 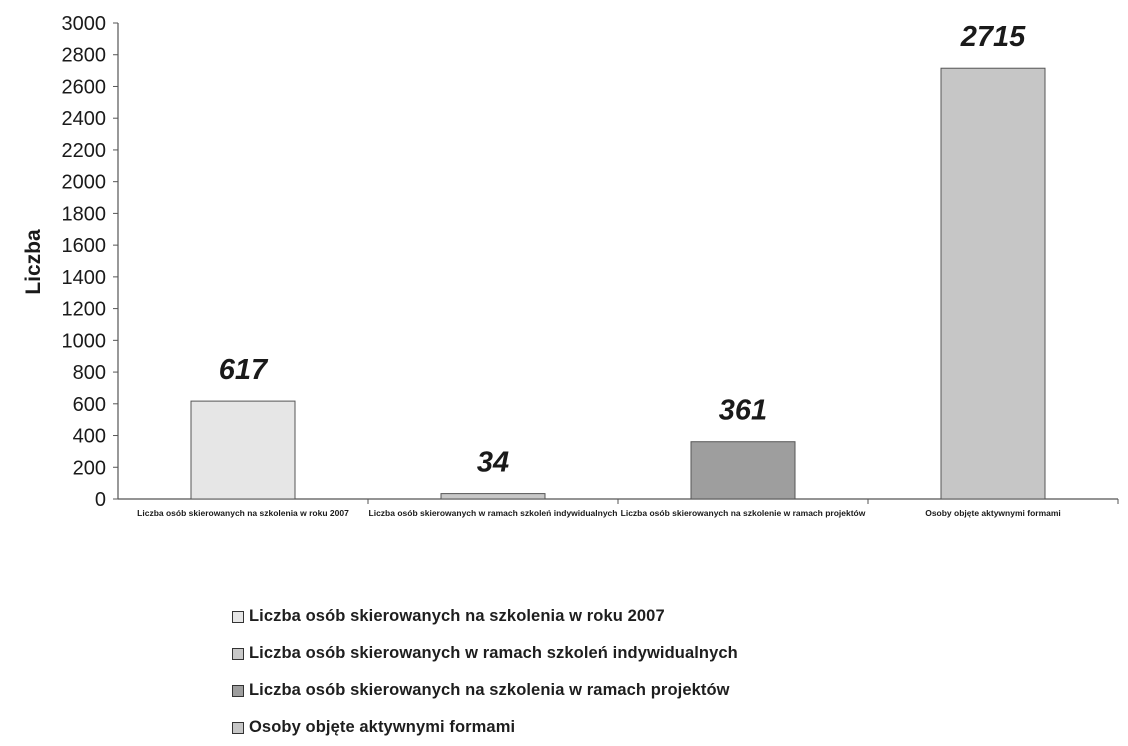 I want to click on y-tick-label: 1000, so click(x=84, y=341).